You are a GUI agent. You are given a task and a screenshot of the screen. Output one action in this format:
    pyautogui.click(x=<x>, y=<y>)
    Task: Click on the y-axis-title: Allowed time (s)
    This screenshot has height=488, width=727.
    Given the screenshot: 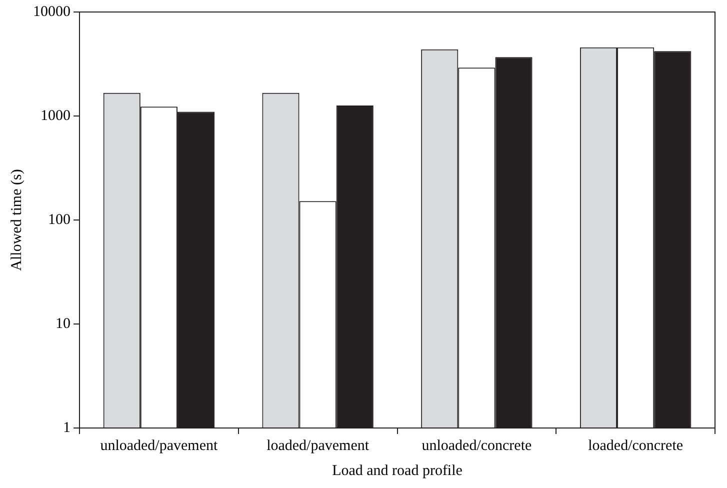 What is the action you would take?
    pyautogui.click(x=16, y=220)
    